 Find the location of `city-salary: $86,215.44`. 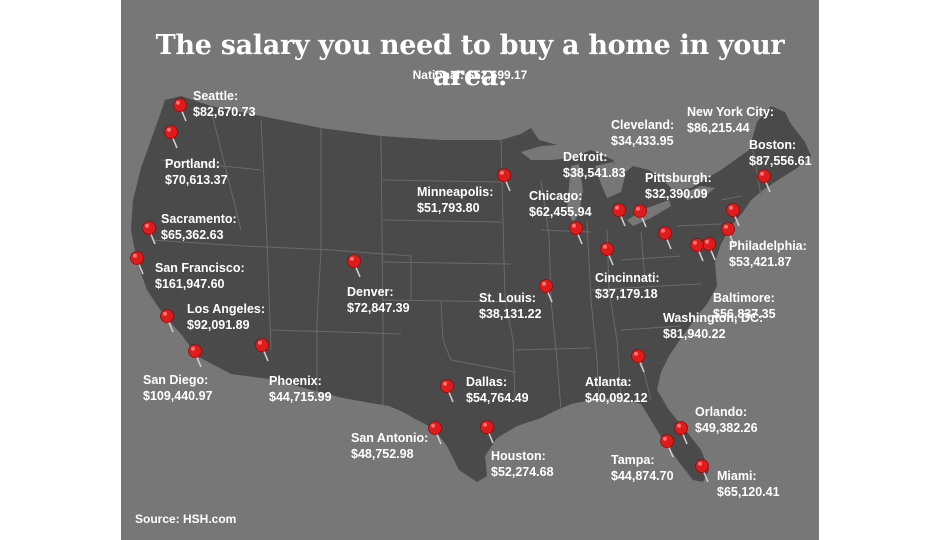

city-salary: $86,215.44 is located at coordinates (718, 128).